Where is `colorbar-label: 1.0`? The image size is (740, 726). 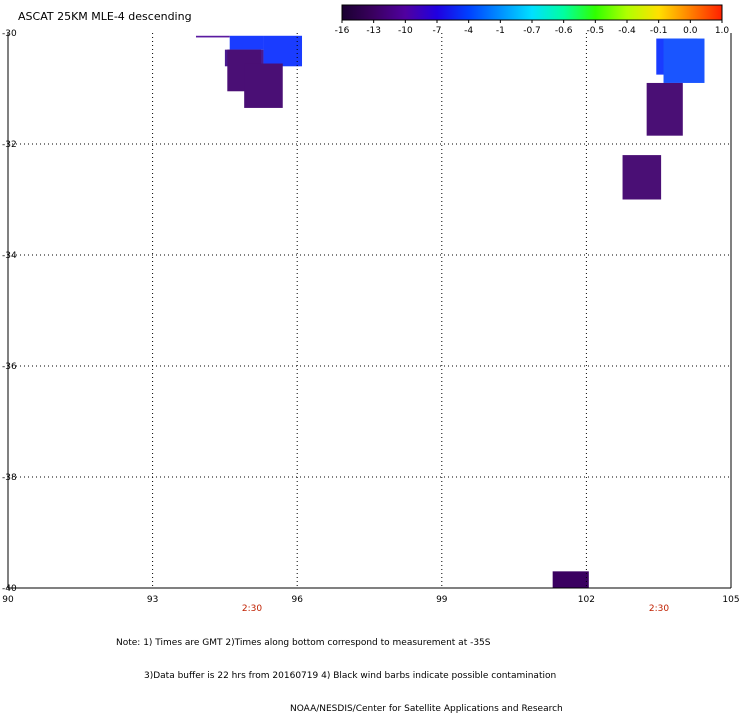 colorbar-label: 1.0 is located at coordinates (722, 31).